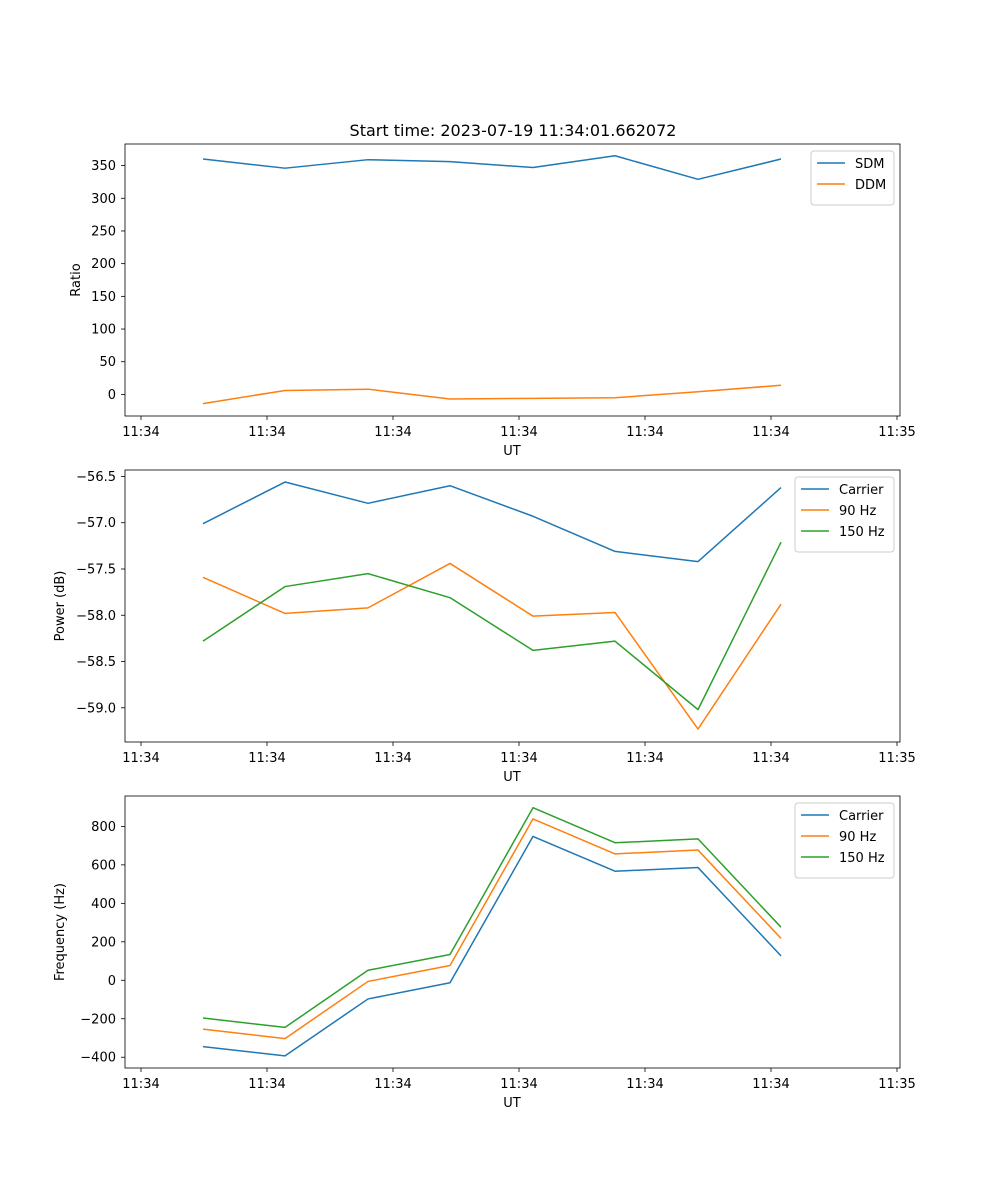 The image size is (1000, 1200). Describe the element at coordinates (513, 130) in the screenshot. I see `figure-title: Start time: 2023-07-19 11:34:01.662072` at that location.